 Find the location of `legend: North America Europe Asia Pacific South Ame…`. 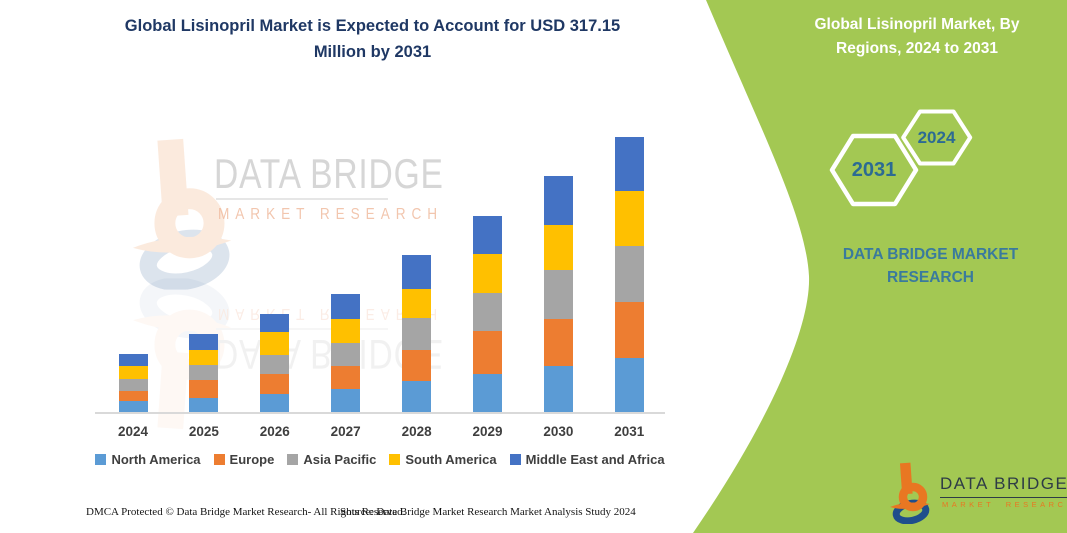

legend: North America Europe Asia Pacific South Ame… is located at coordinates (380, 459).